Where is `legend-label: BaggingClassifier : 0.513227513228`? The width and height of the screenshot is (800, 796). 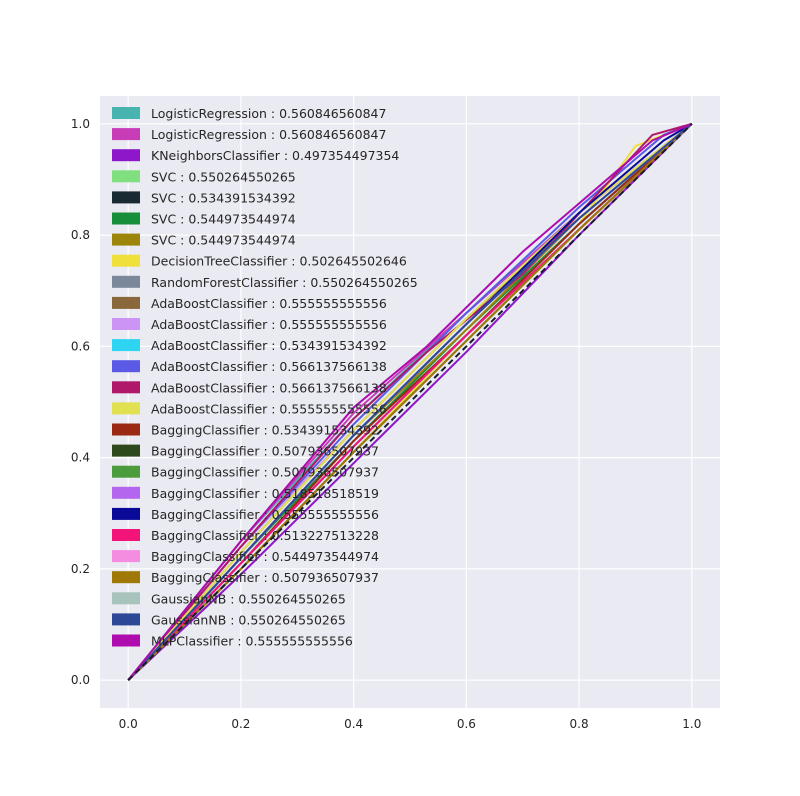 legend-label: BaggingClassifier : 0.513227513228 is located at coordinates (265, 535).